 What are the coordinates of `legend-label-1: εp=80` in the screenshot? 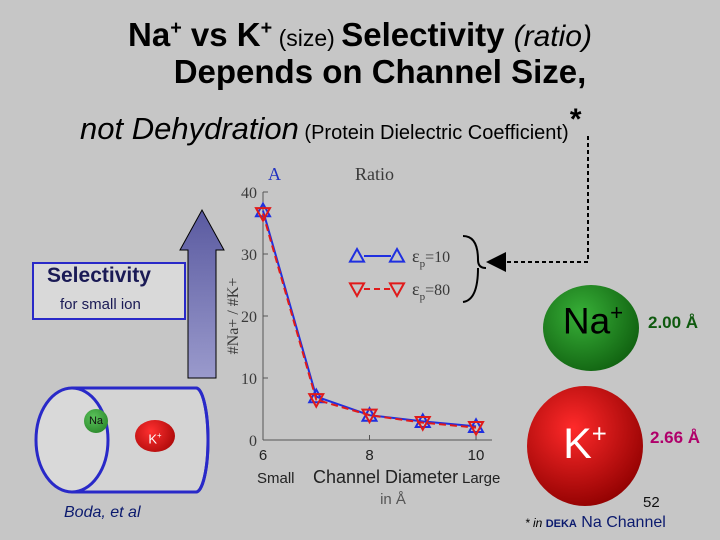 It's located at (431, 291).